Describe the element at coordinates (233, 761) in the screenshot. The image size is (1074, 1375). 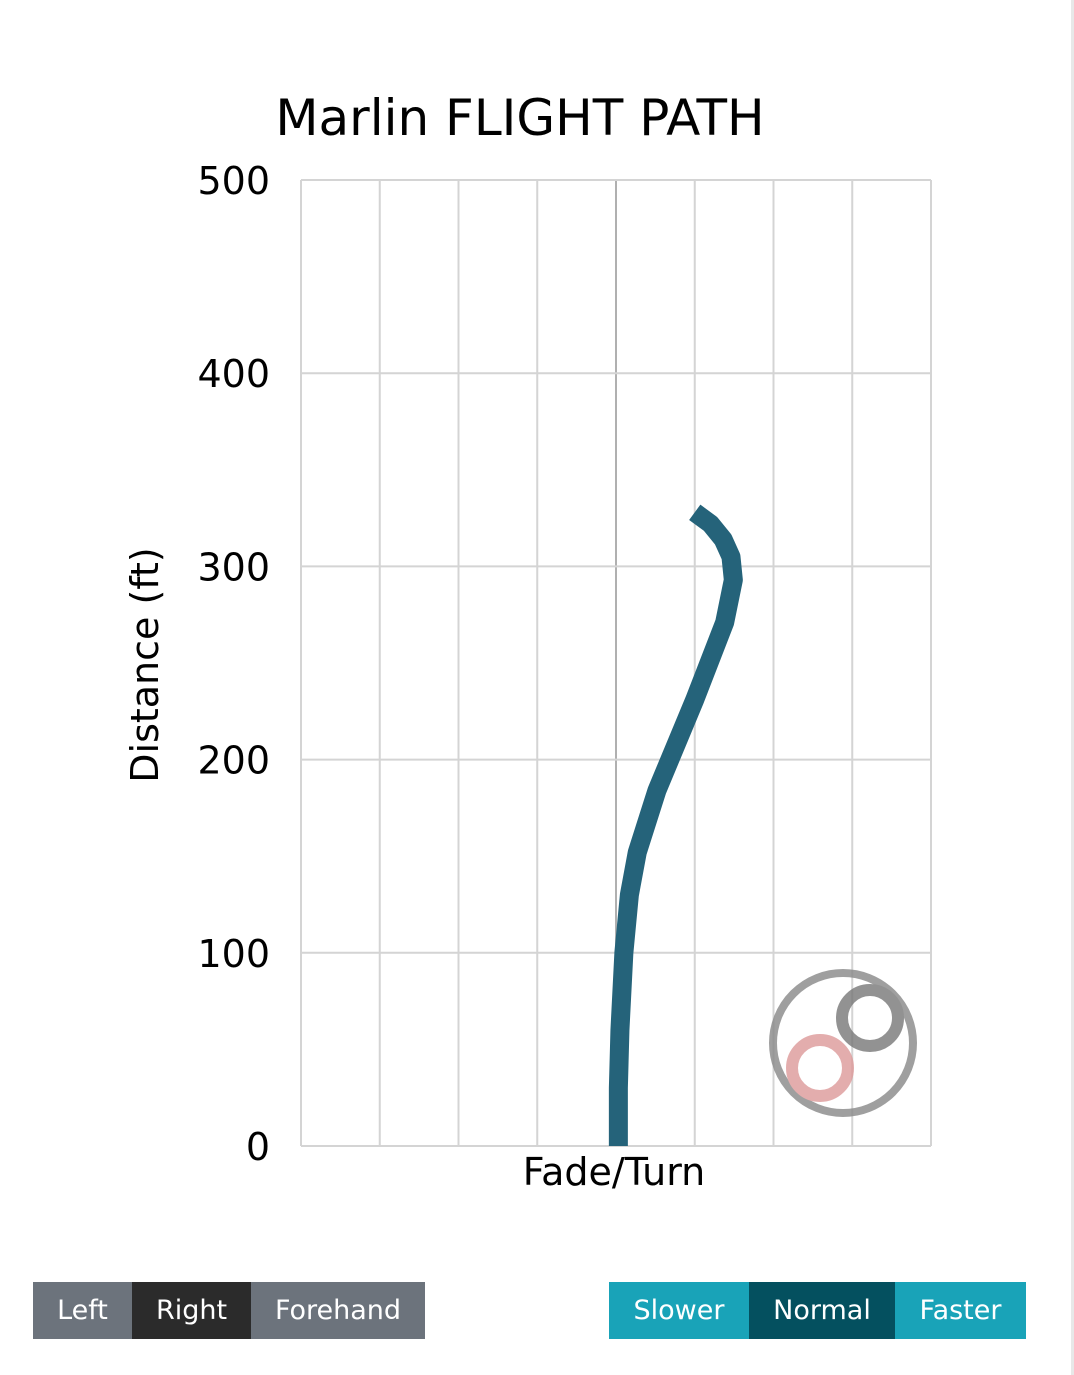
I see `y-tick-label: 200` at that location.